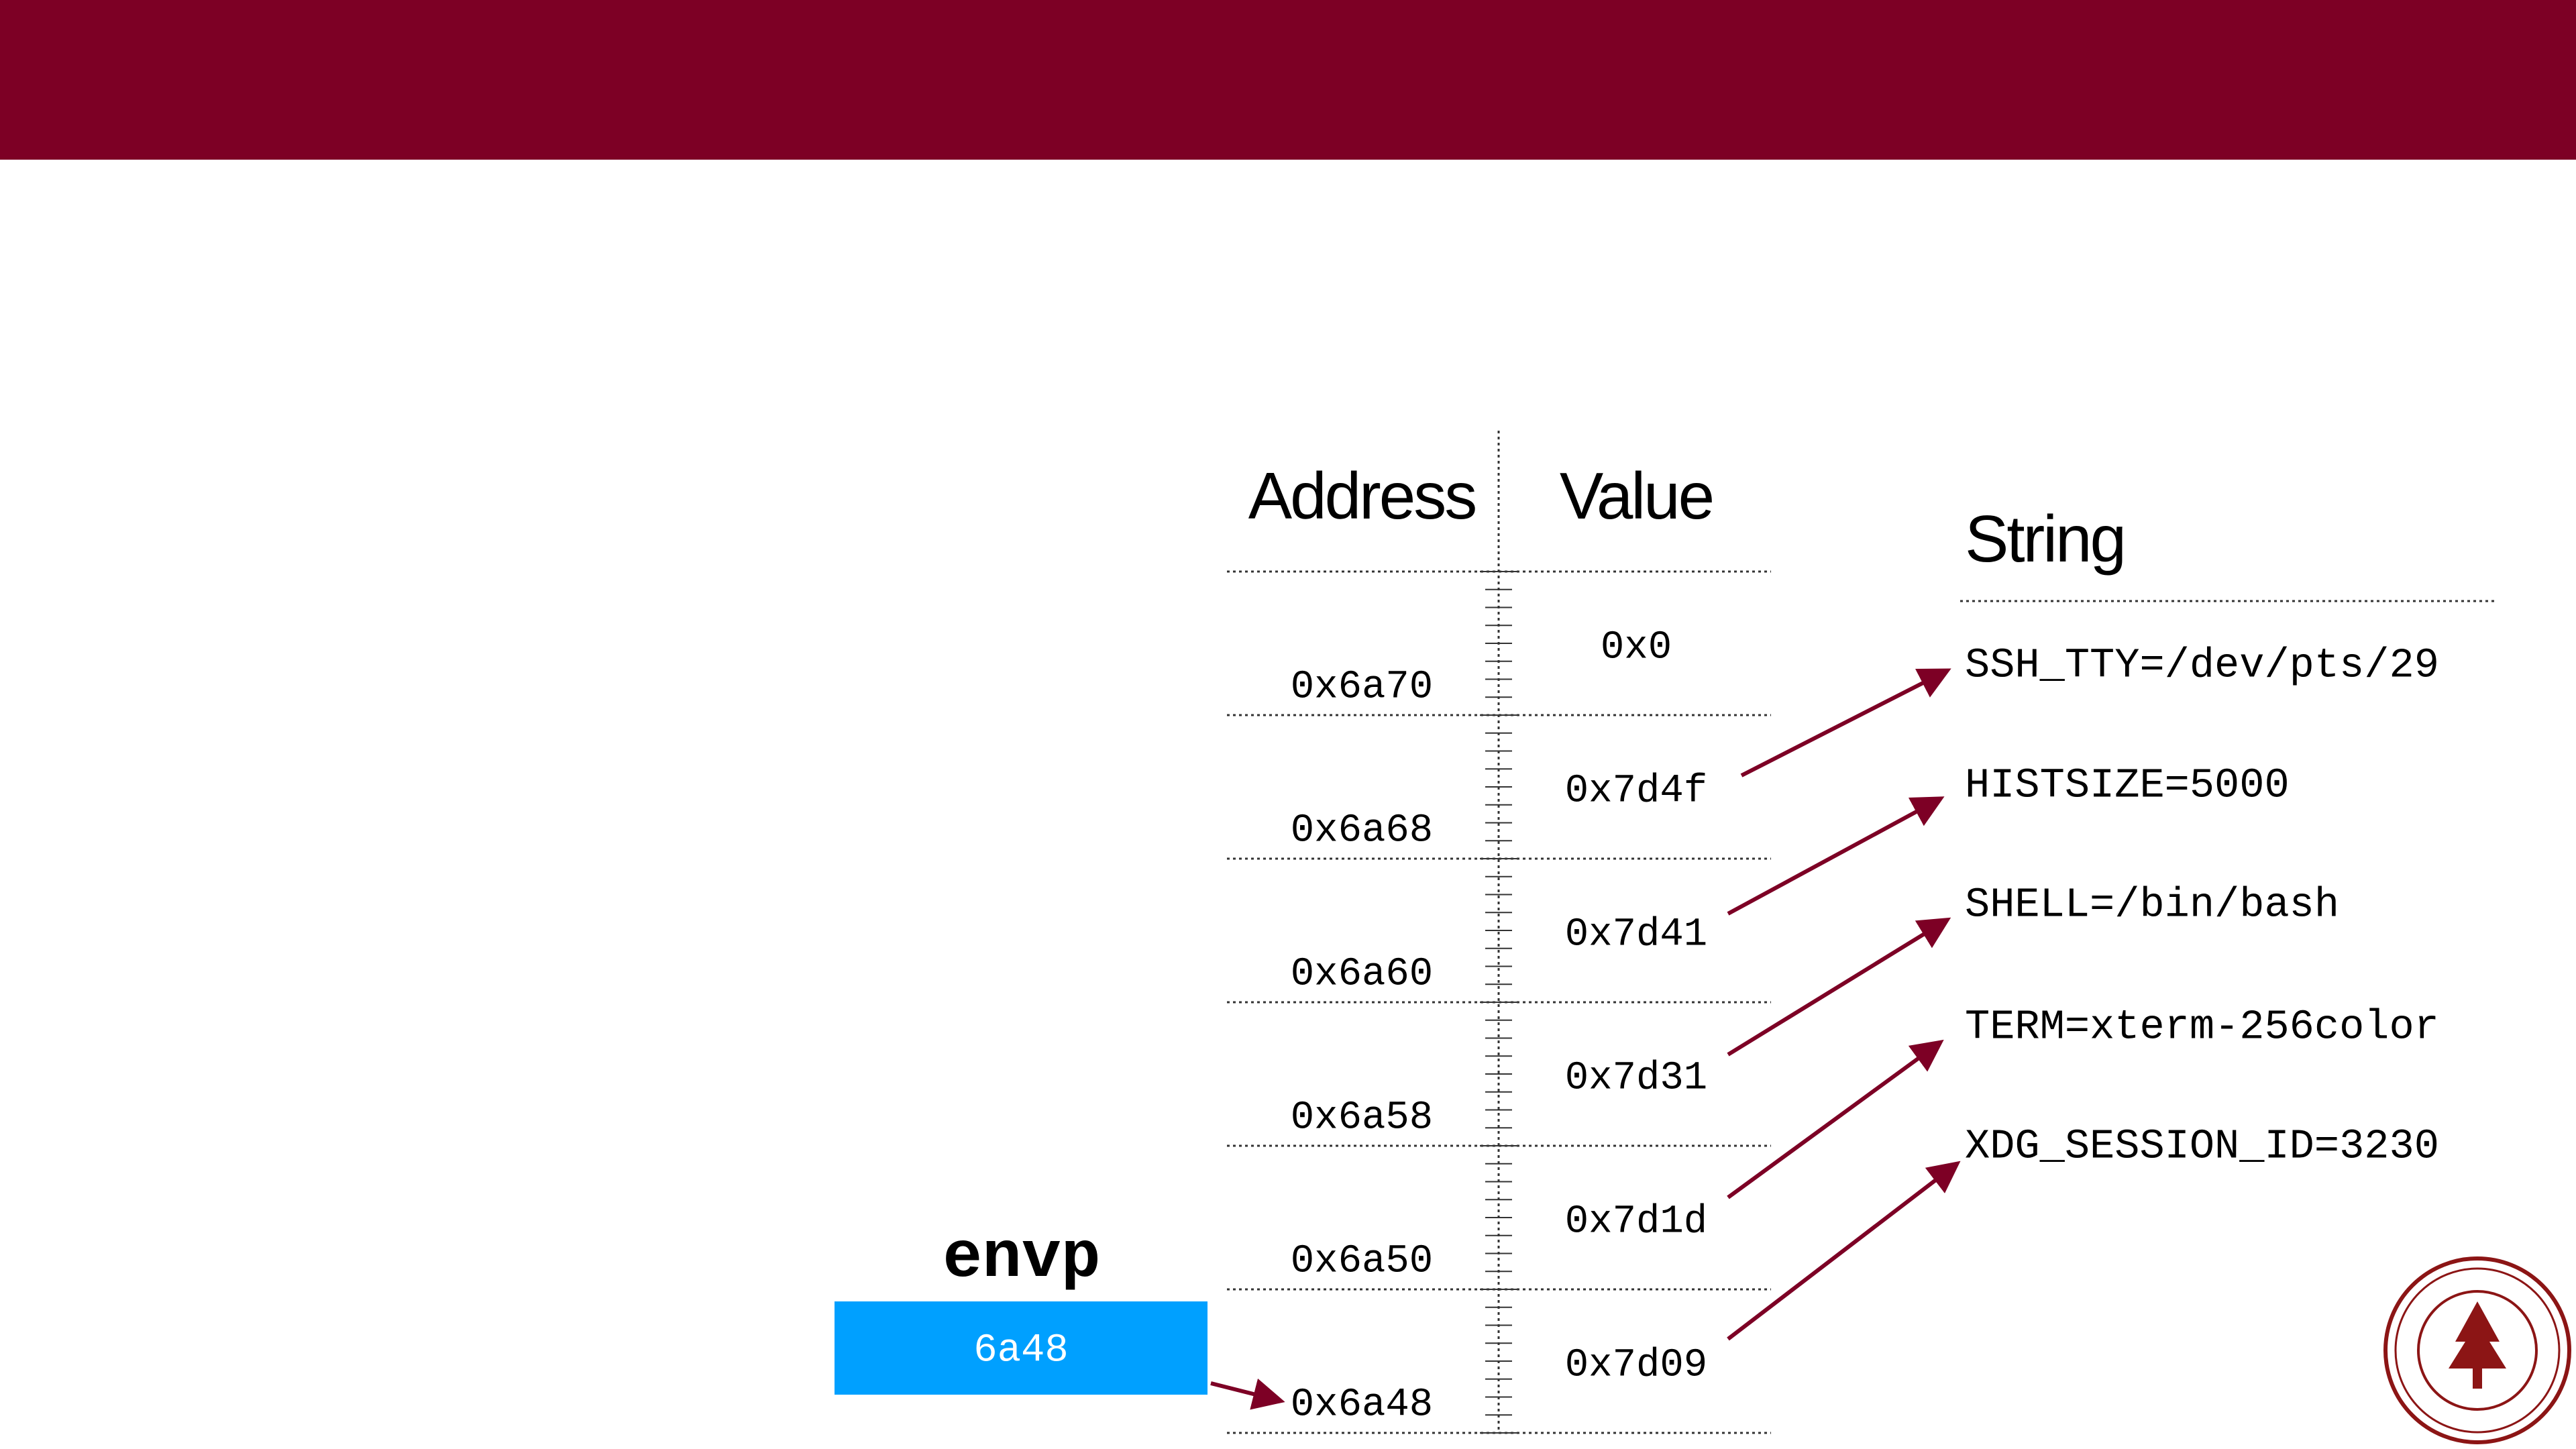 The width and height of the screenshot is (2576, 1449). I want to click on string: XDG_SESSION_ID=3230, so click(2202, 1146).